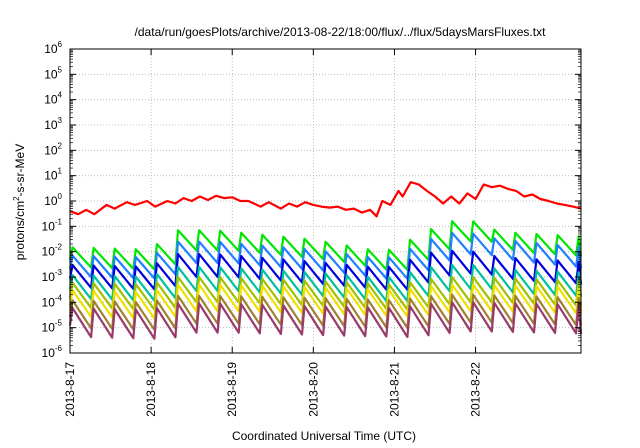  What do you see at coordinates (53, 99) in the screenshot?
I see `y-tick-label: 10⁴` at bounding box center [53, 99].